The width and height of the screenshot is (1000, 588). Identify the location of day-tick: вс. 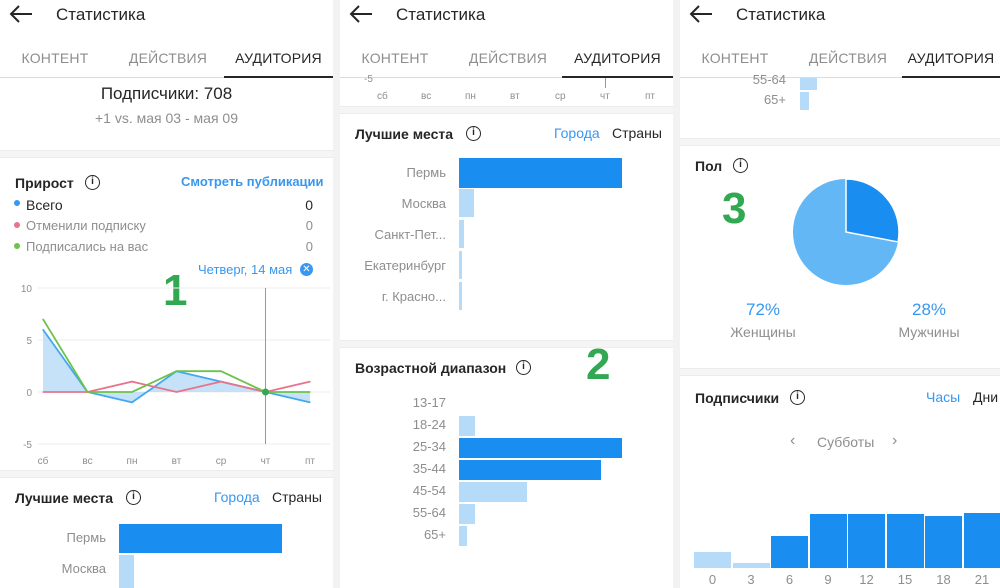
(426, 96).